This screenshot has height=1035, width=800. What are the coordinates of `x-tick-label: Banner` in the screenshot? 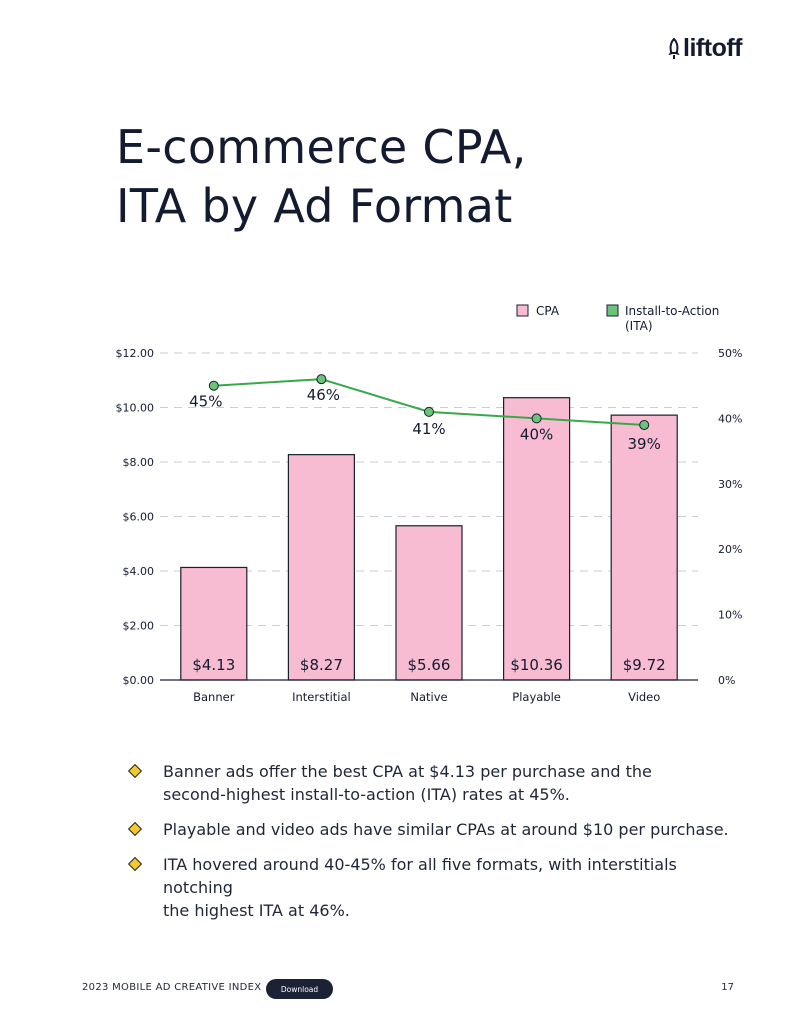 It's located at (214, 697).